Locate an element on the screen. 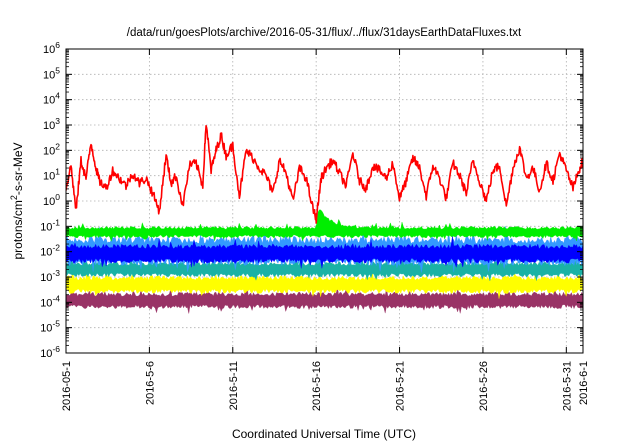 Image resolution: width=640 pixels, height=448 pixels. x-tick-label: 2016-5-11 is located at coordinates (234, 385).